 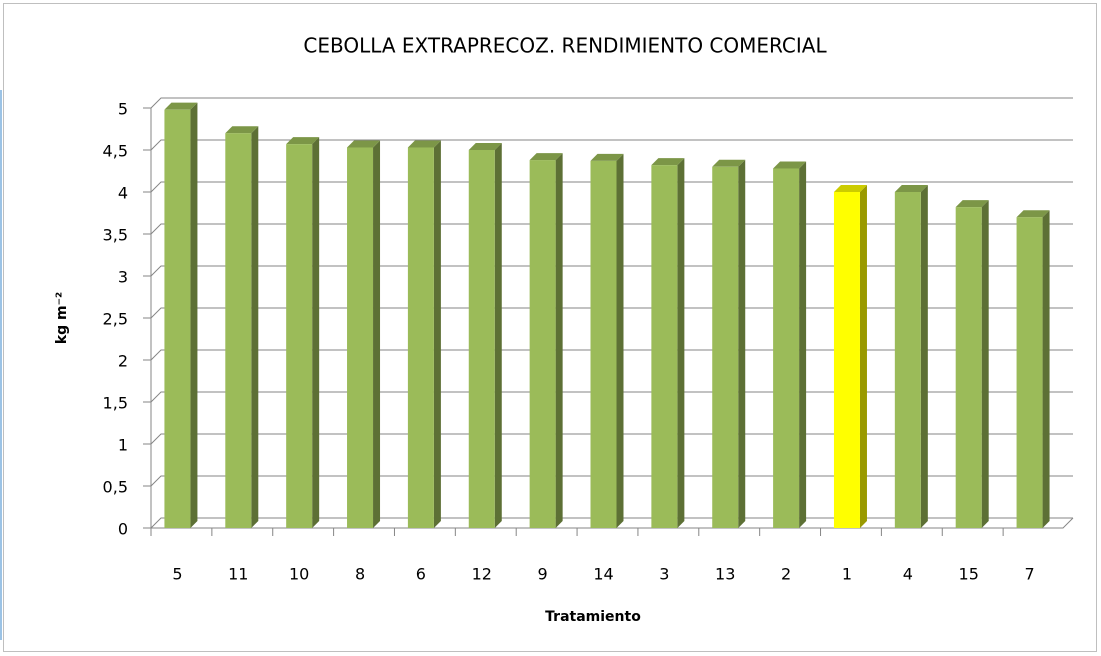 What do you see at coordinates (360, 574) in the screenshot?
I see `x-tick-label: 8` at bounding box center [360, 574].